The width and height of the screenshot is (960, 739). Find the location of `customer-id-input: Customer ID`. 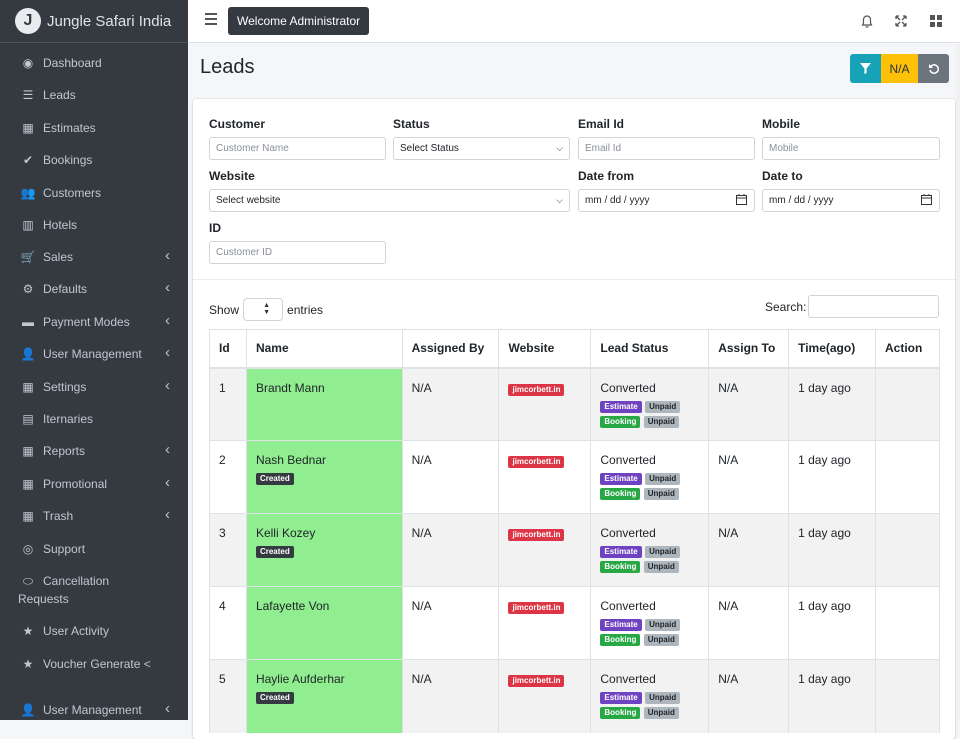

customer-id-input: Customer ID is located at coordinates (297, 252).